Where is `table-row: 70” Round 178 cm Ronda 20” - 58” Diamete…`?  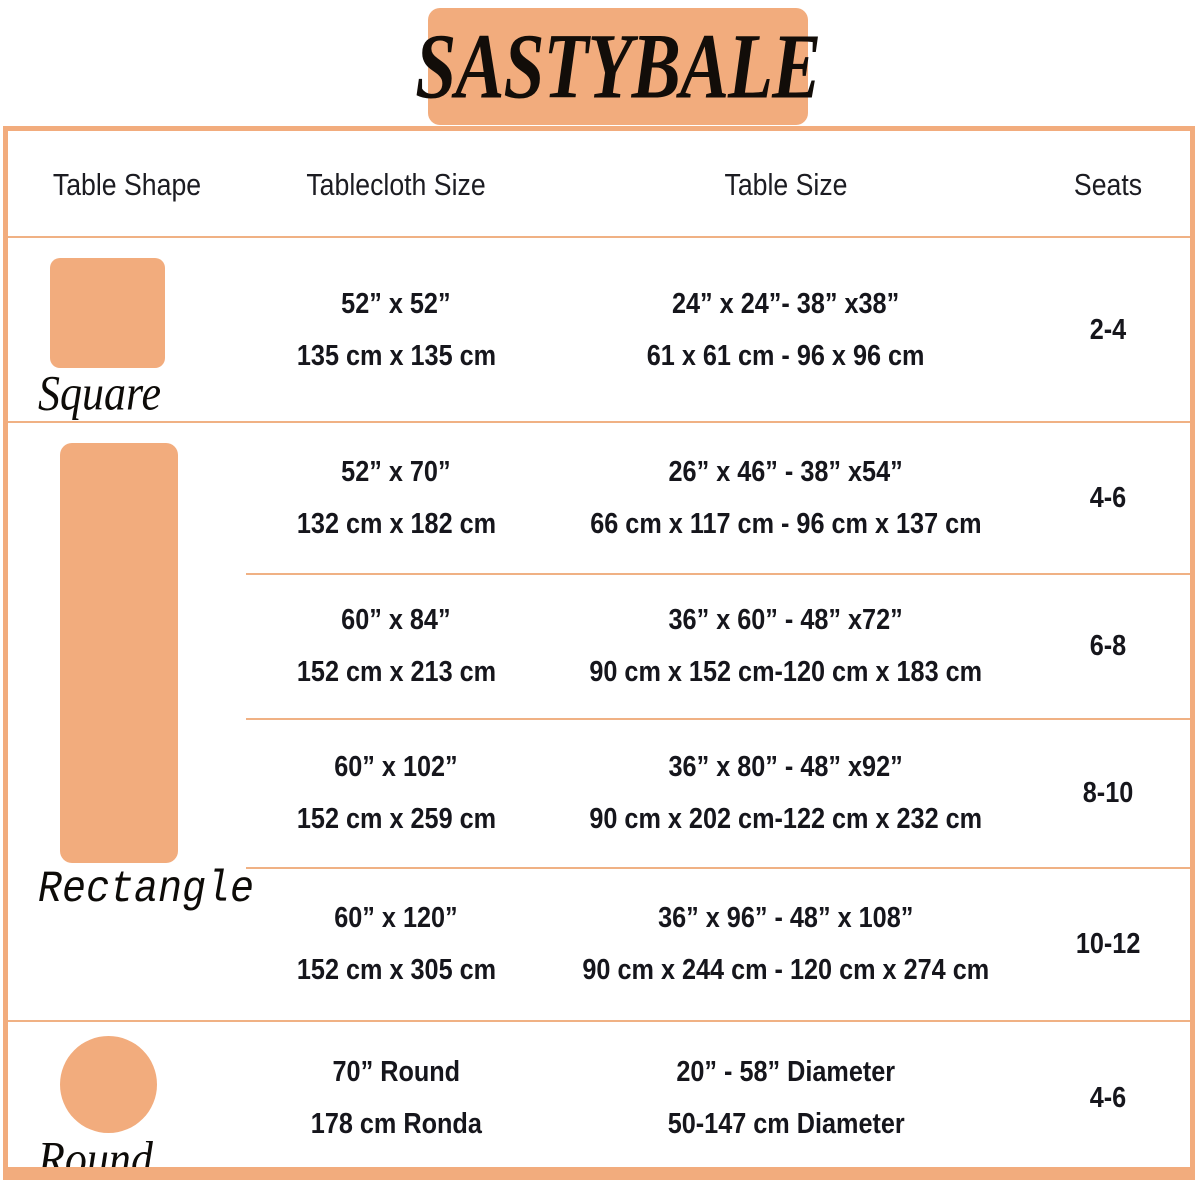
table-row: 70” Round 178 cm Ronda 20” - 58” Diamete… is located at coordinates (718, 1098).